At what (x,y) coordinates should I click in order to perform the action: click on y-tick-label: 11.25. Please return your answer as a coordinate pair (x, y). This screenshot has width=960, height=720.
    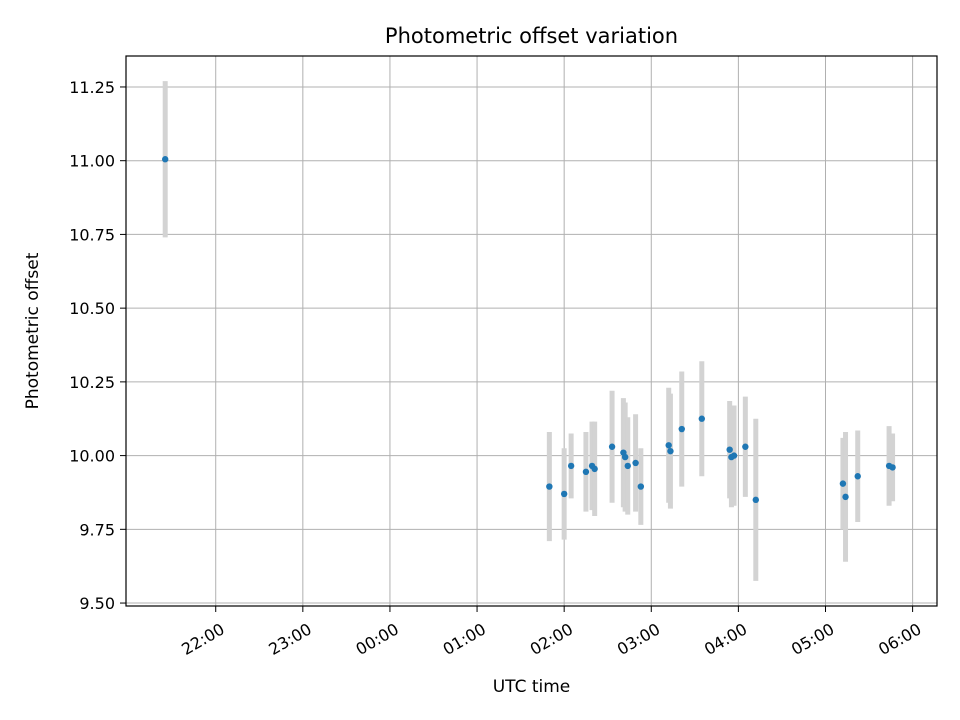
    Looking at the image, I should click on (92, 87).